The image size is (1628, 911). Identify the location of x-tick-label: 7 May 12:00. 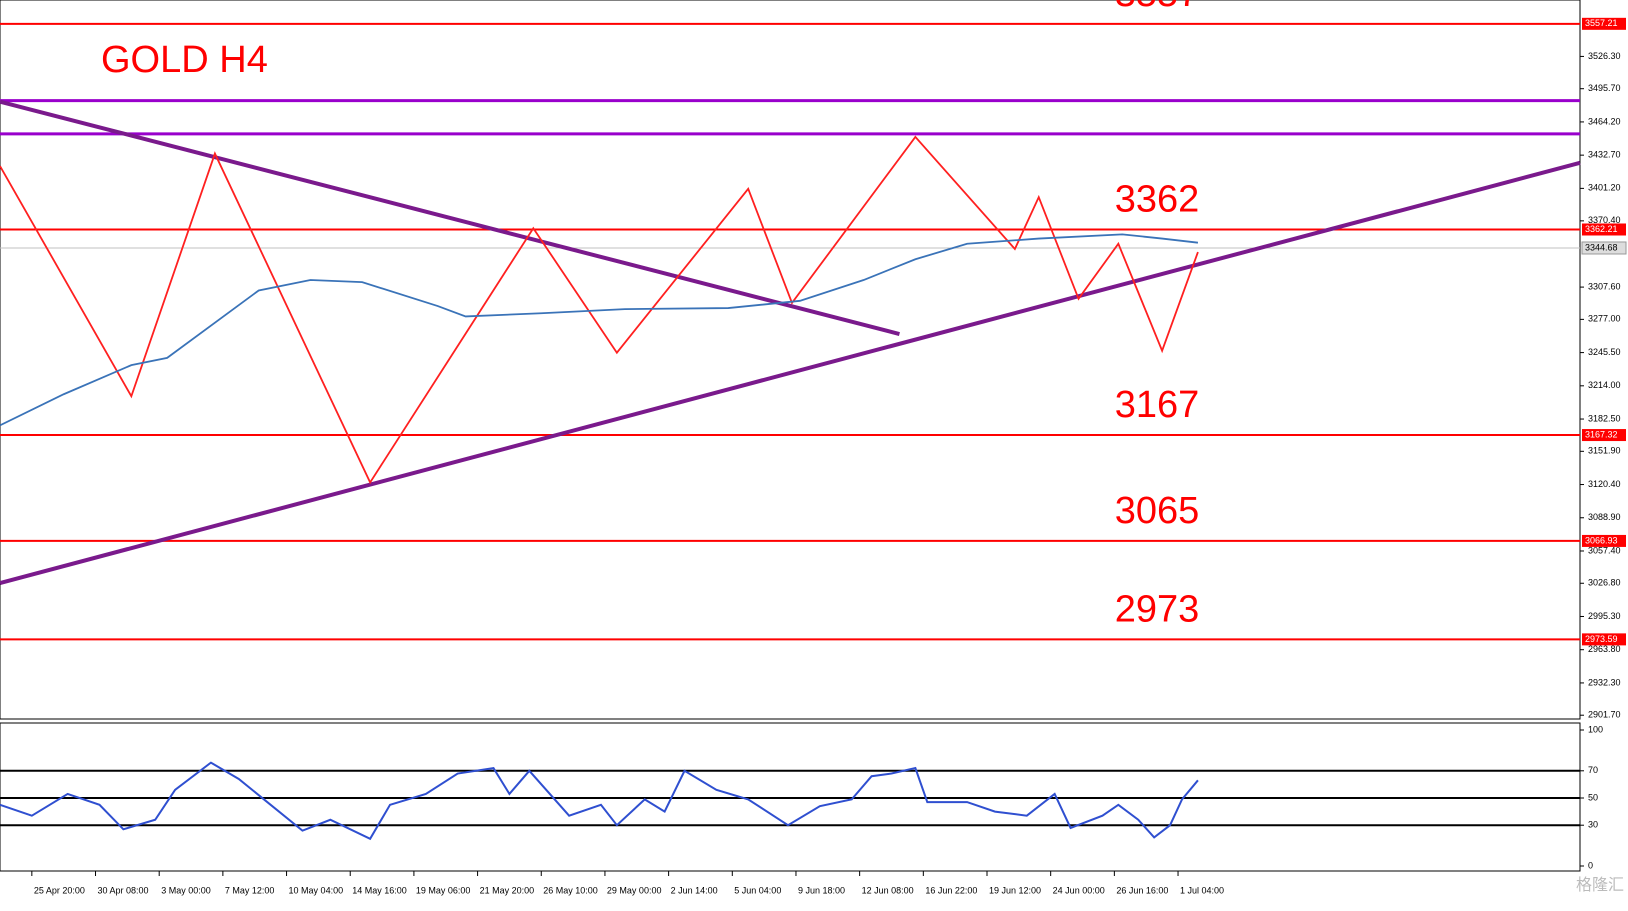
(250, 890).